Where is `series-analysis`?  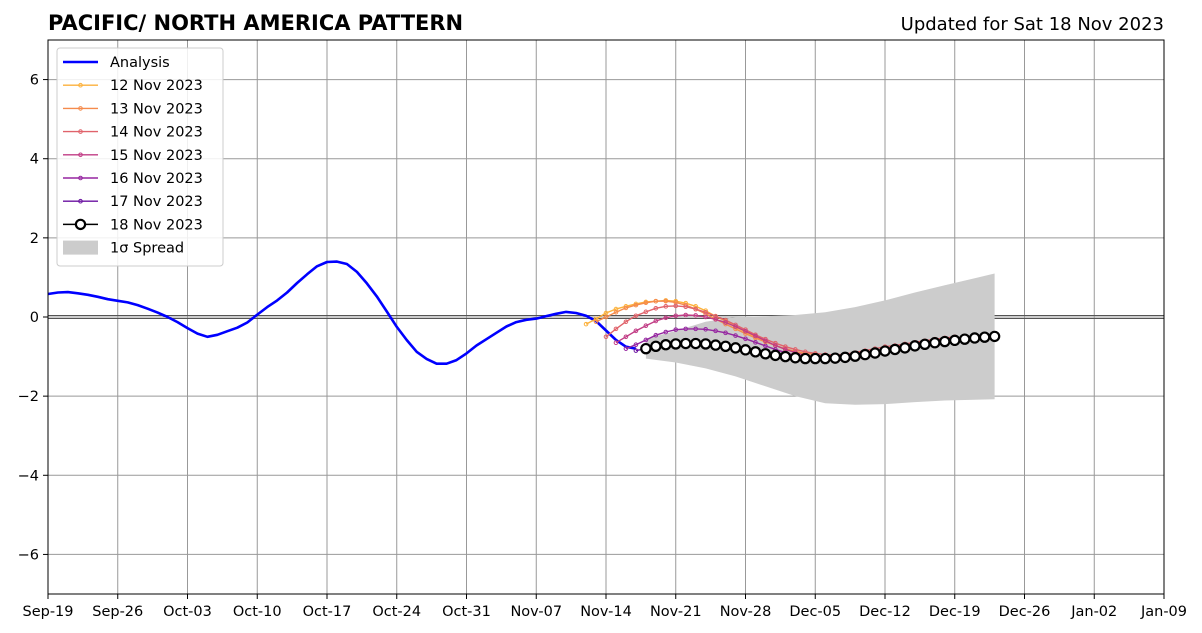
series-analysis is located at coordinates (342, 313).